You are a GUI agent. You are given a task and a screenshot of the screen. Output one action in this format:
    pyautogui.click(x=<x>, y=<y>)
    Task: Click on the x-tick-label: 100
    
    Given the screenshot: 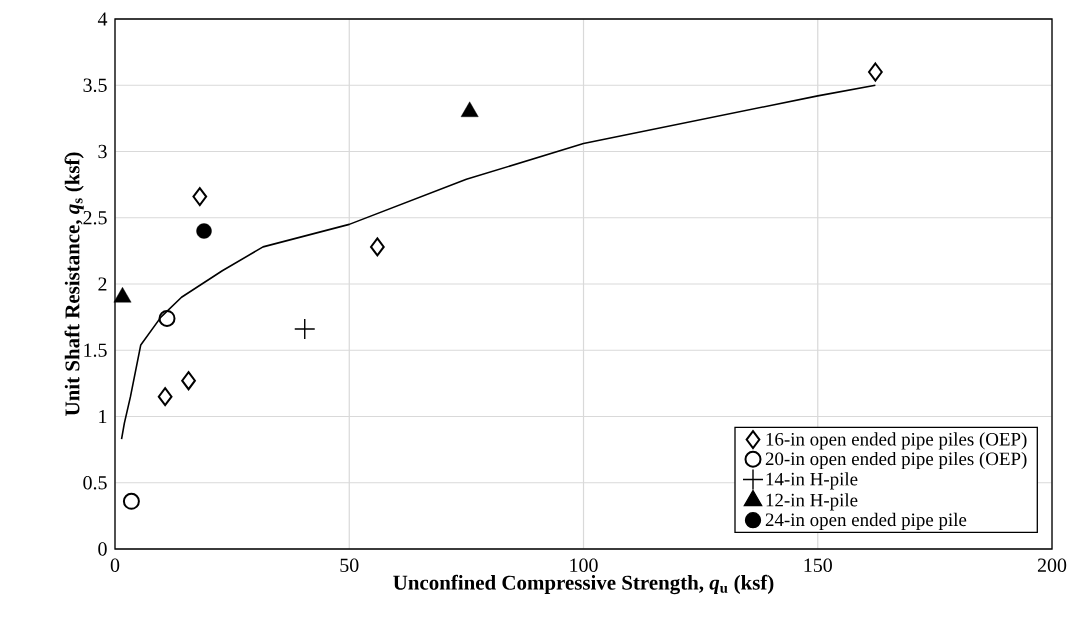 What is the action you would take?
    pyautogui.click(x=584, y=565)
    